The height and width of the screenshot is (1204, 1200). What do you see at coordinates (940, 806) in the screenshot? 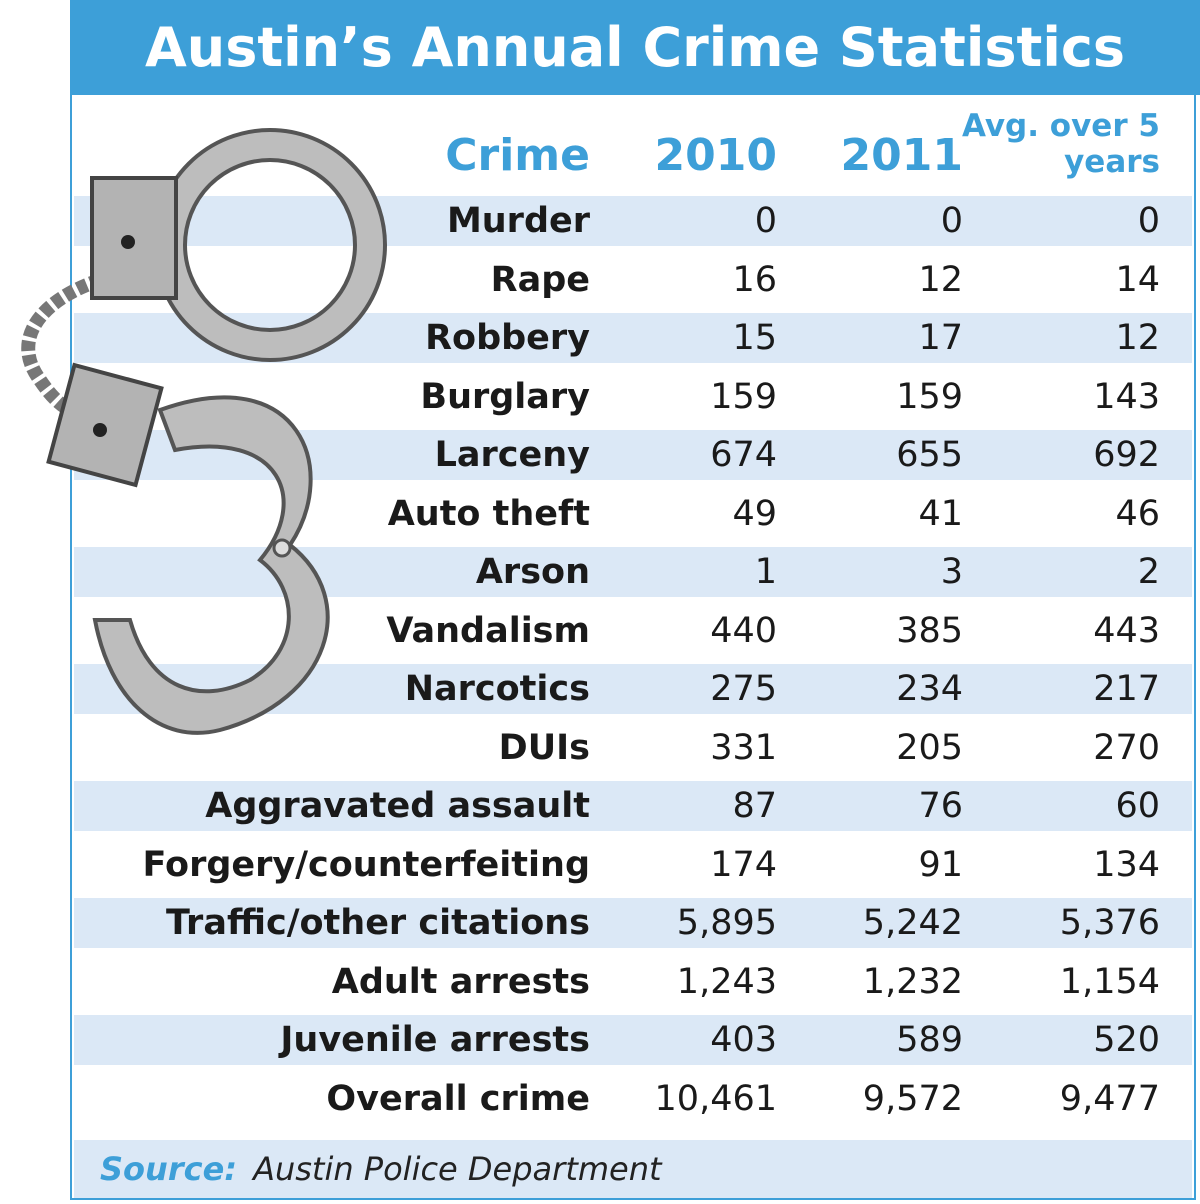
I see `value-cell: 76` at bounding box center [940, 806].